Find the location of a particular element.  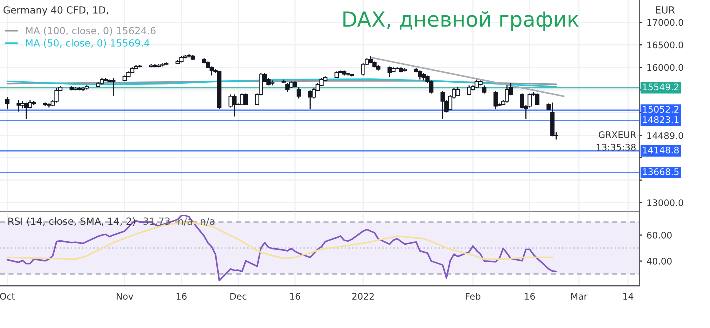

x-tick-label: Mar is located at coordinates (580, 296).